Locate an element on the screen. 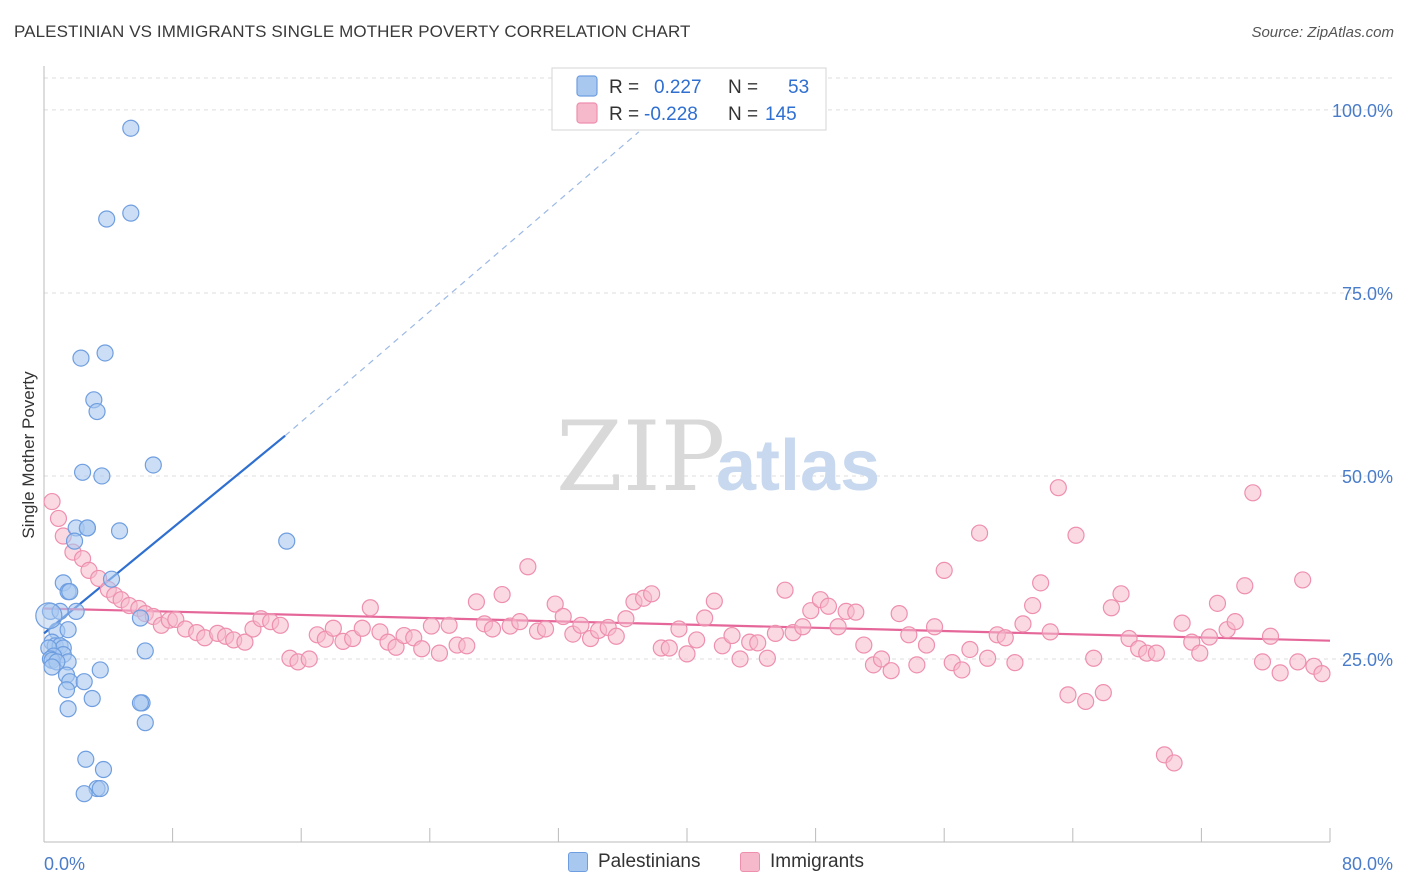  legend-label-immigrants: Immigrants is located at coordinates (817, 861).